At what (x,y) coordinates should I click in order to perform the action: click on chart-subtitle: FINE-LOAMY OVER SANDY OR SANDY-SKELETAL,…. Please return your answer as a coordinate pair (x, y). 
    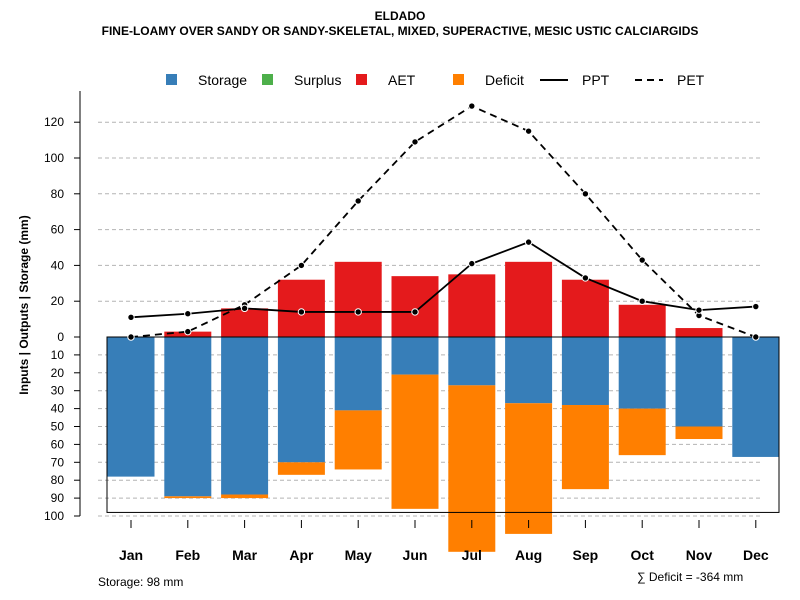
    Looking at the image, I should click on (400, 31).